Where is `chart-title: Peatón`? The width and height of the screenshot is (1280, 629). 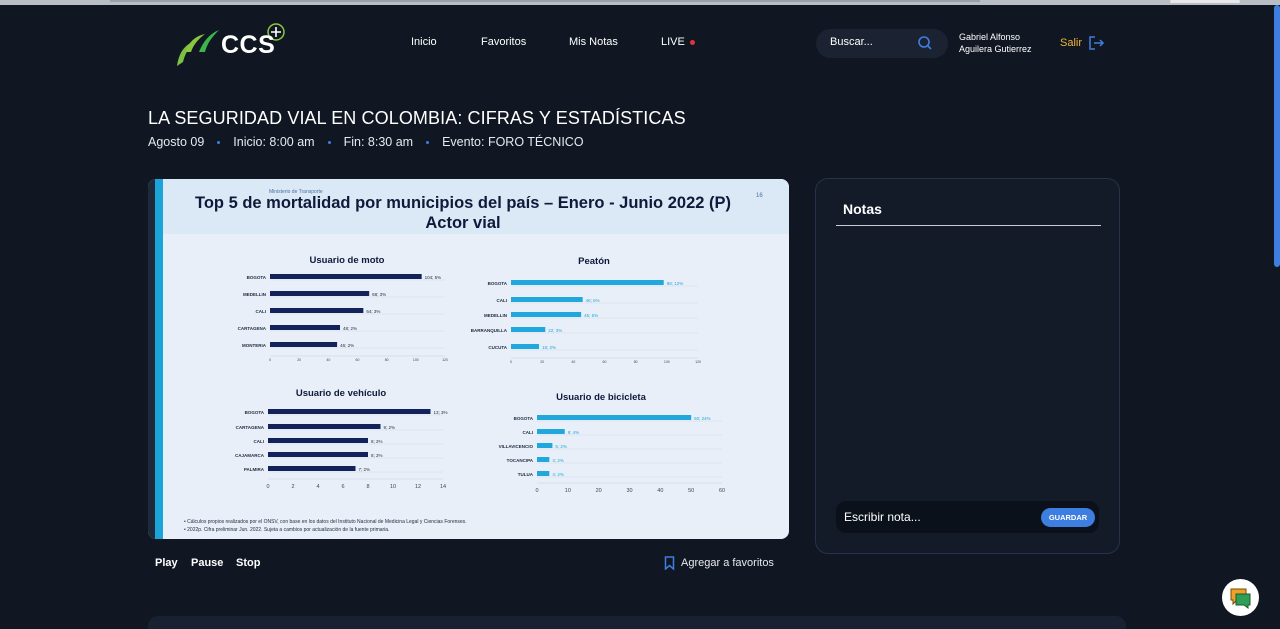 chart-title: Peatón is located at coordinates (594, 261).